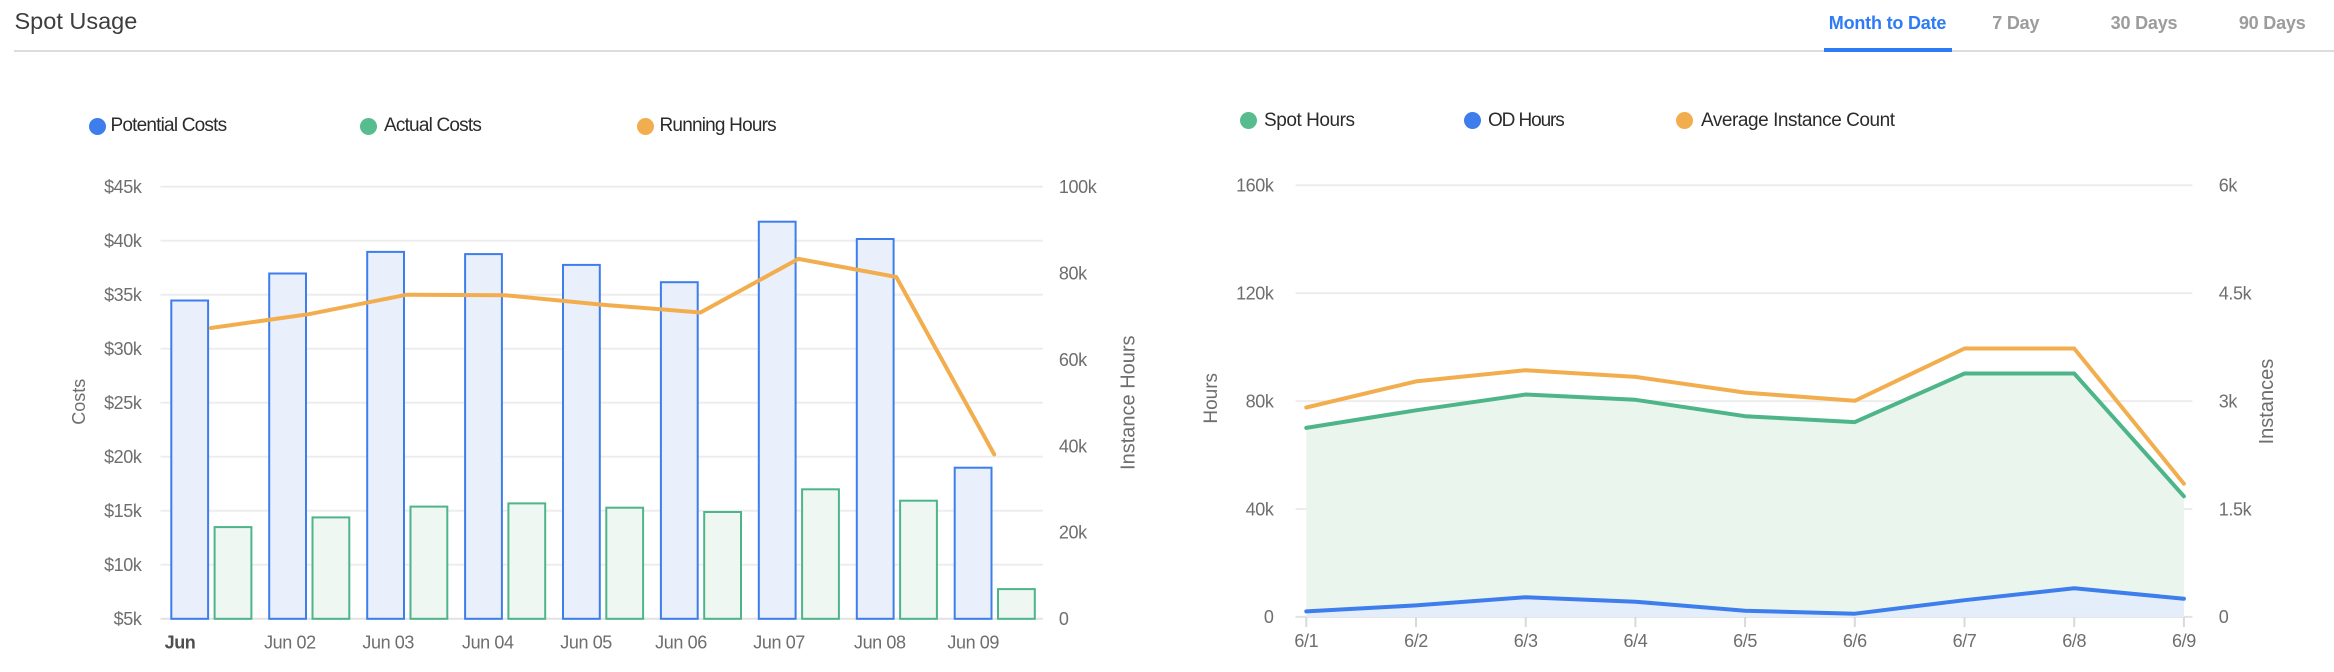 The width and height of the screenshot is (2334, 672). I want to click on svg-text: $45k, so click(123, 187).